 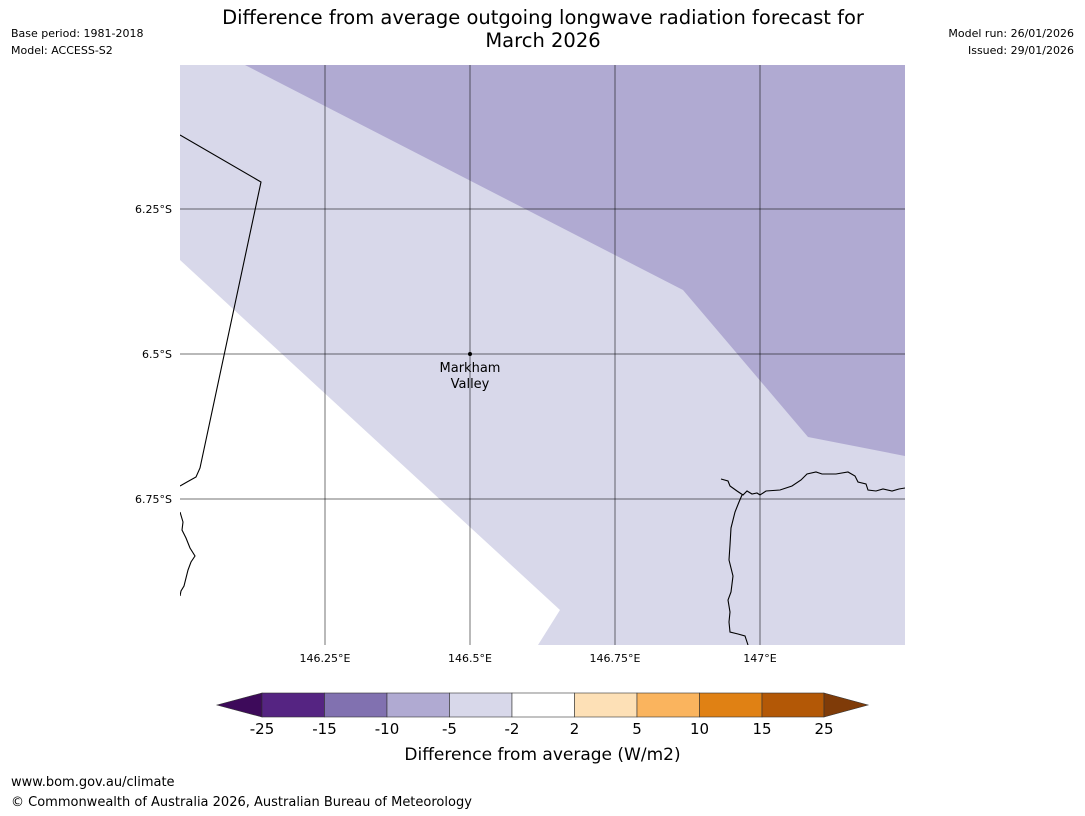 What do you see at coordinates (1020, 50) in the screenshot?
I see `issued-text: Issued: 29/01/2026` at bounding box center [1020, 50].